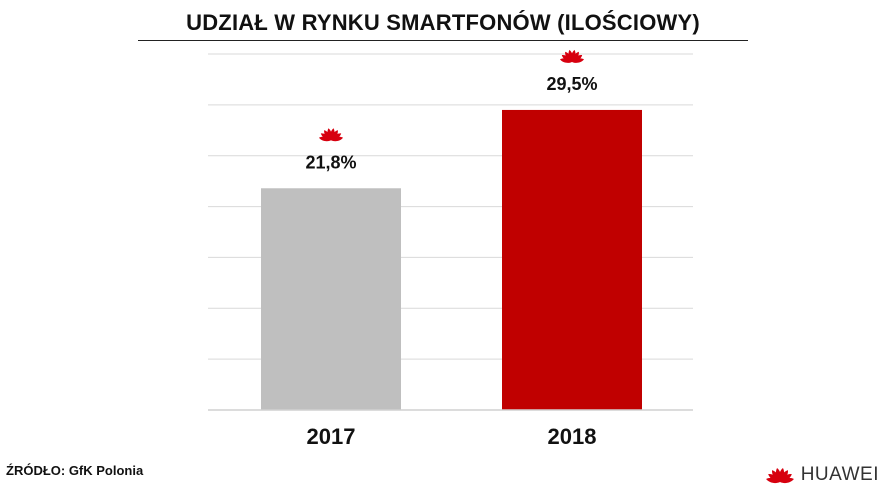 Image resolution: width=893 pixels, height=493 pixels. Describe the element at coordinates (331, 436) in the screenshot. I see `x-tick-label-2017: 2017` at that location.